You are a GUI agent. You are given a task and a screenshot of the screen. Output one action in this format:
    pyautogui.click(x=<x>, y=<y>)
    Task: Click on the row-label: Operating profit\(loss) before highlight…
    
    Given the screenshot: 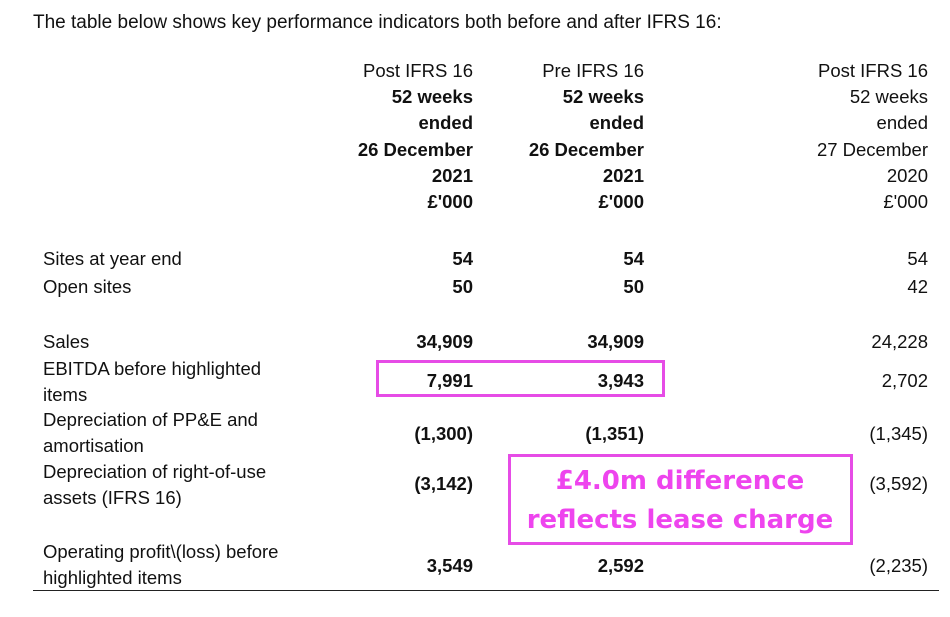 What is the action you would take?
    pyautogui.click(x=160, y=564)
    